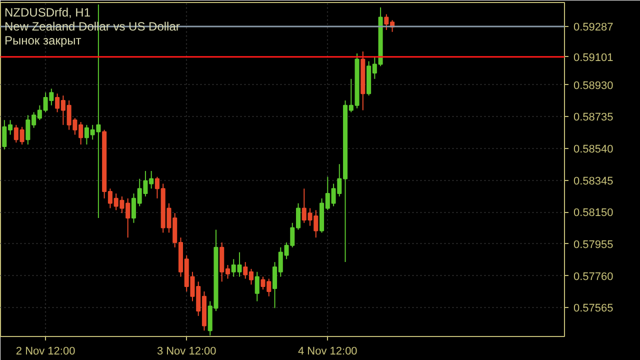 This screenshot has height=360, width=640. Describe the element at coordinates (594, 27) in the screenshot. I see `ref-line-label: 0.59287` at that location.